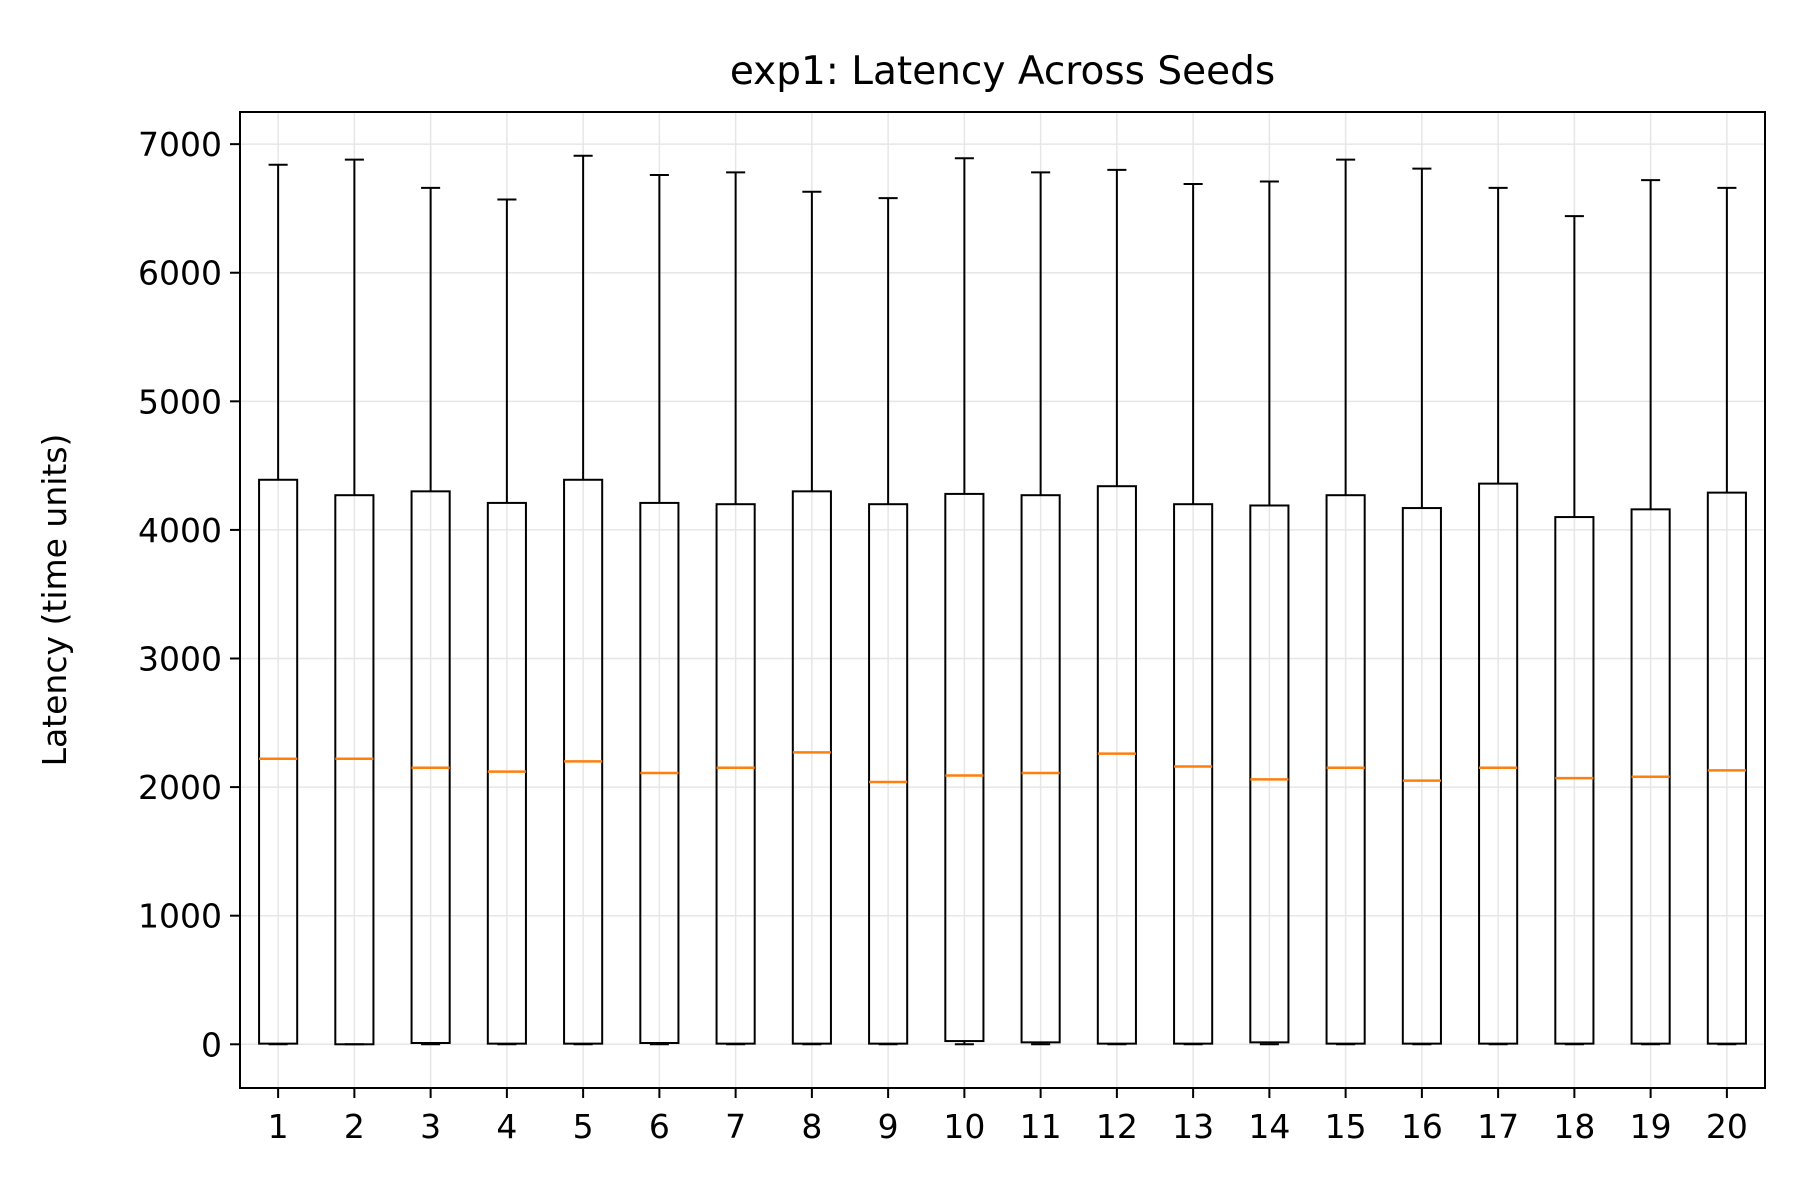 Image resolution: width=1800 pixels, height=1204 pixels. What do you see at coordinates (1651, 1126) in the screenshot?
I see `x-tick-label: 19` at bounding box center [1651, 1126].